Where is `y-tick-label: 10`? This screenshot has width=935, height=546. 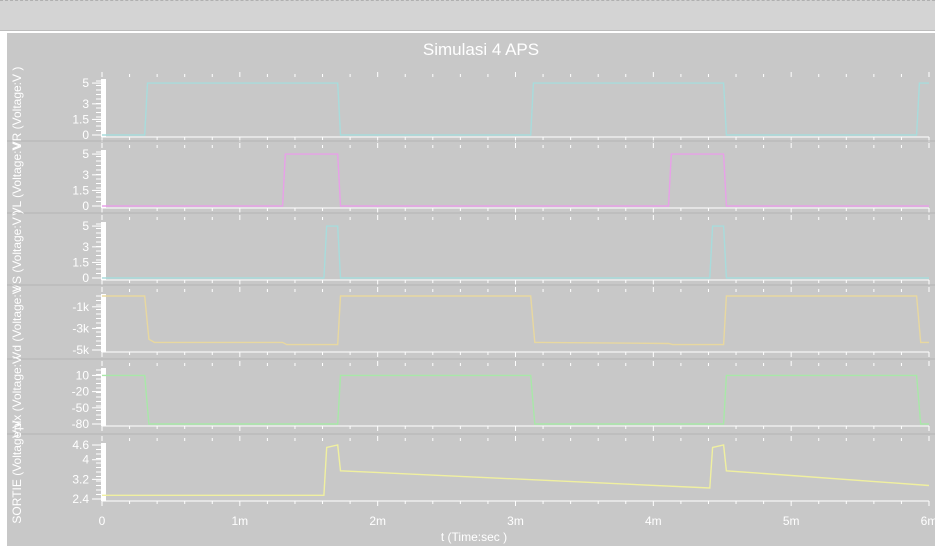 y-tick-label: 10 is located at coordinates (83, 375).